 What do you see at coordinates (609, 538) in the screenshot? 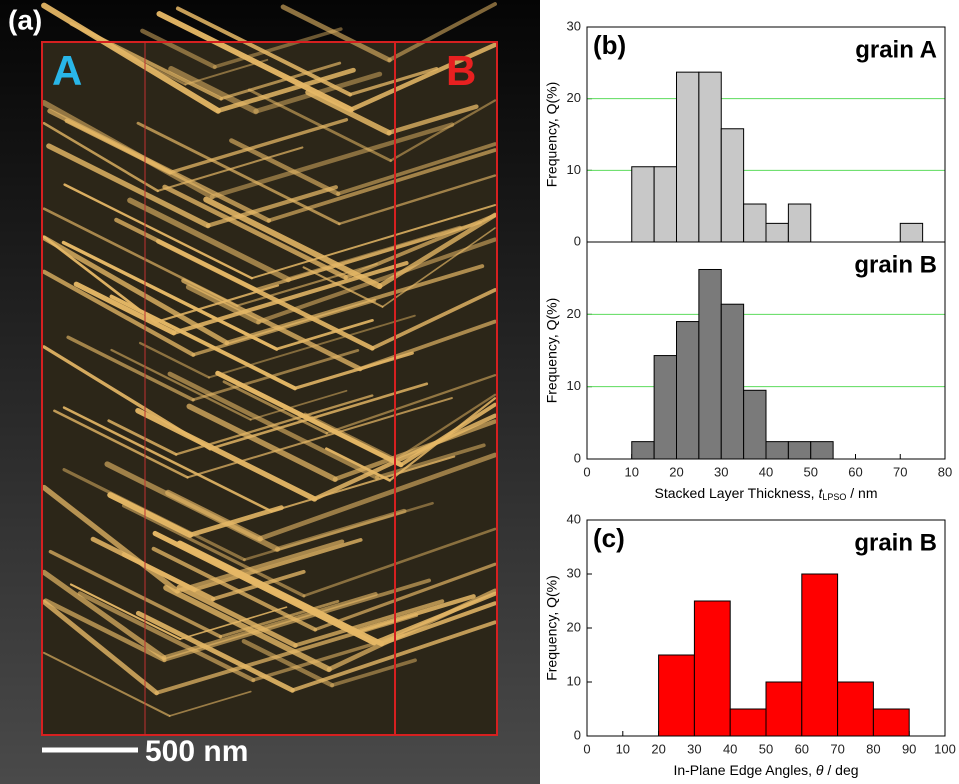
I see `panel-label: (c)` at bounding box center [609, 538].